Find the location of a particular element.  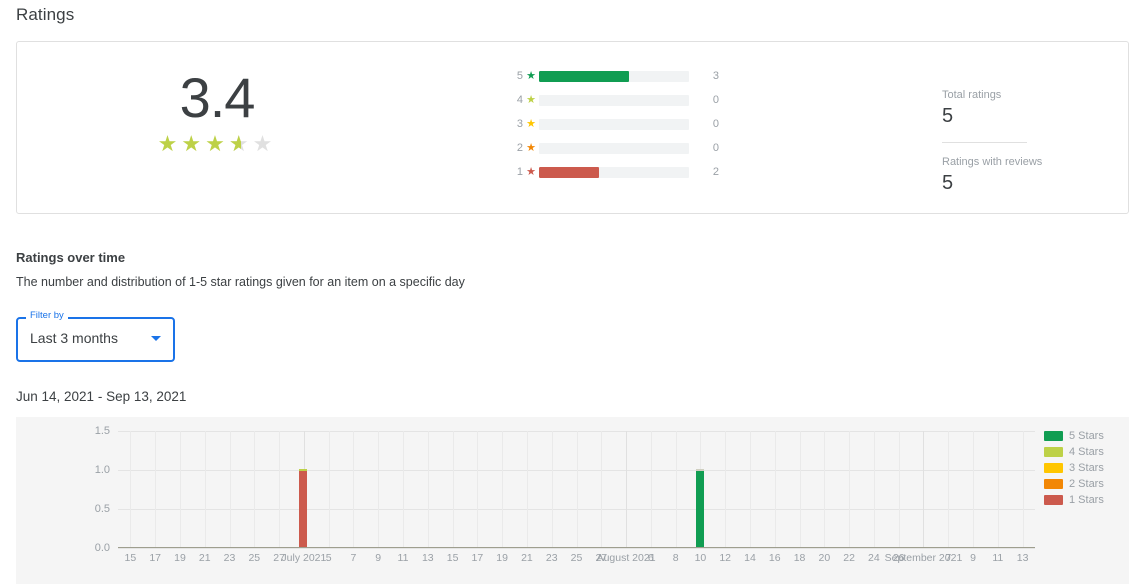

gridline-horizontal is located at coordinates (576, 470).